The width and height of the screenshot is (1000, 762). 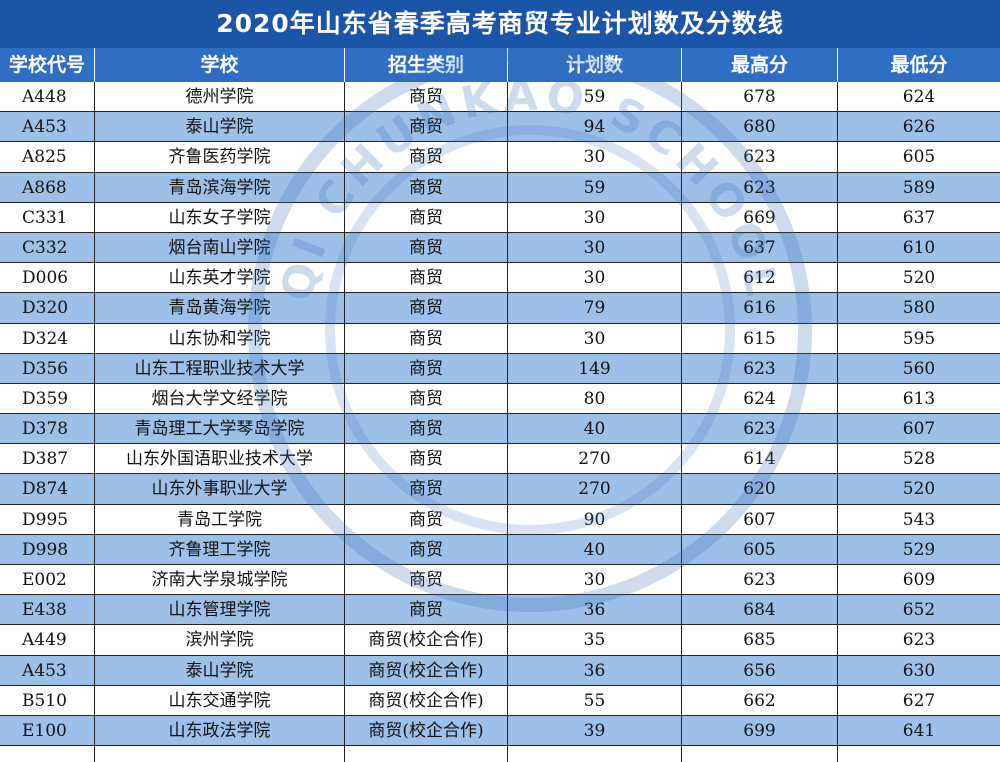 What do you see at coordinates (500, 217) in the screenshot?
I see `table-row: C331 山东女子学院 商贸 30 669 637` at bounding box center [500, 217].